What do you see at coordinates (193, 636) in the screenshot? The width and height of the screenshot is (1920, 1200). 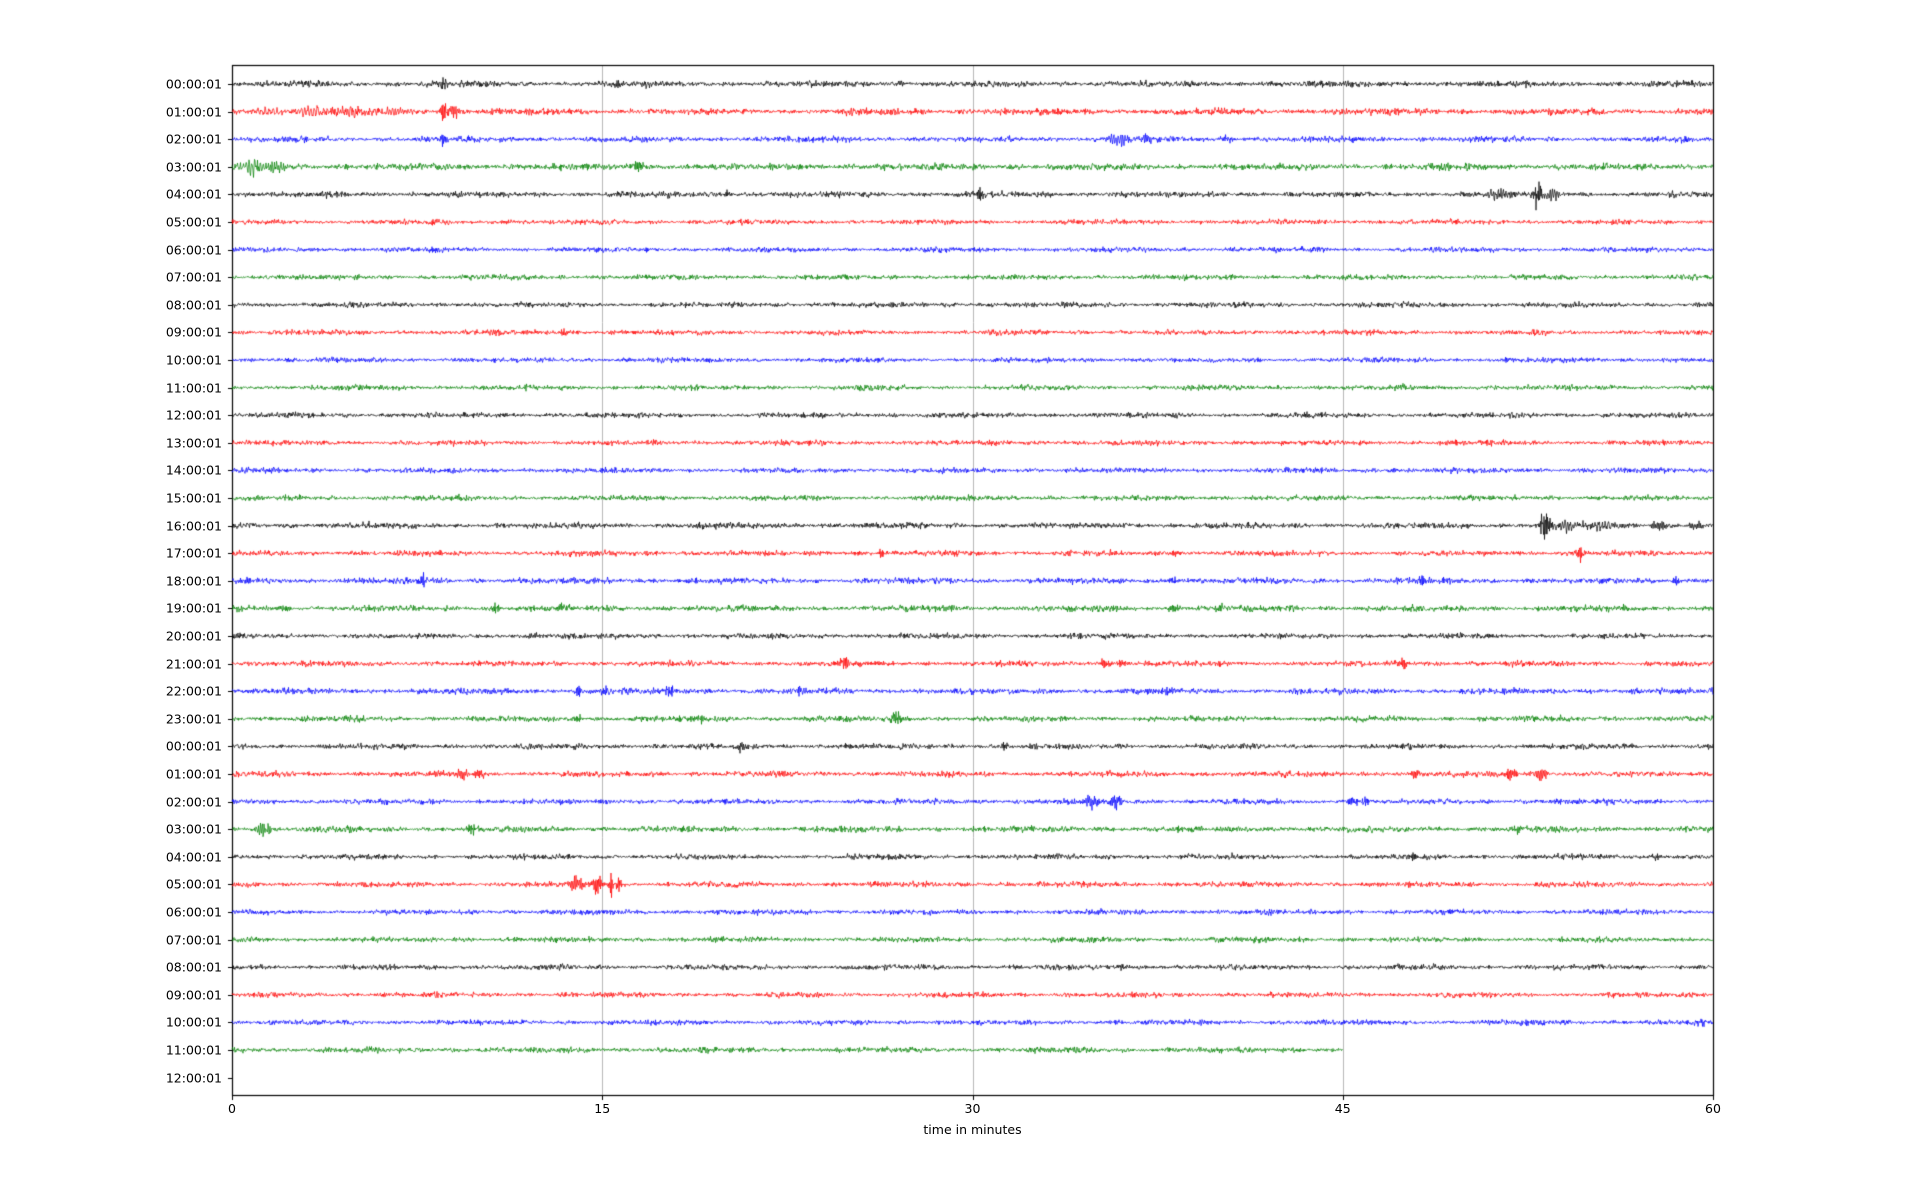 I see `y-tick-label: 20:00:01` at bounding box center [193, 636].